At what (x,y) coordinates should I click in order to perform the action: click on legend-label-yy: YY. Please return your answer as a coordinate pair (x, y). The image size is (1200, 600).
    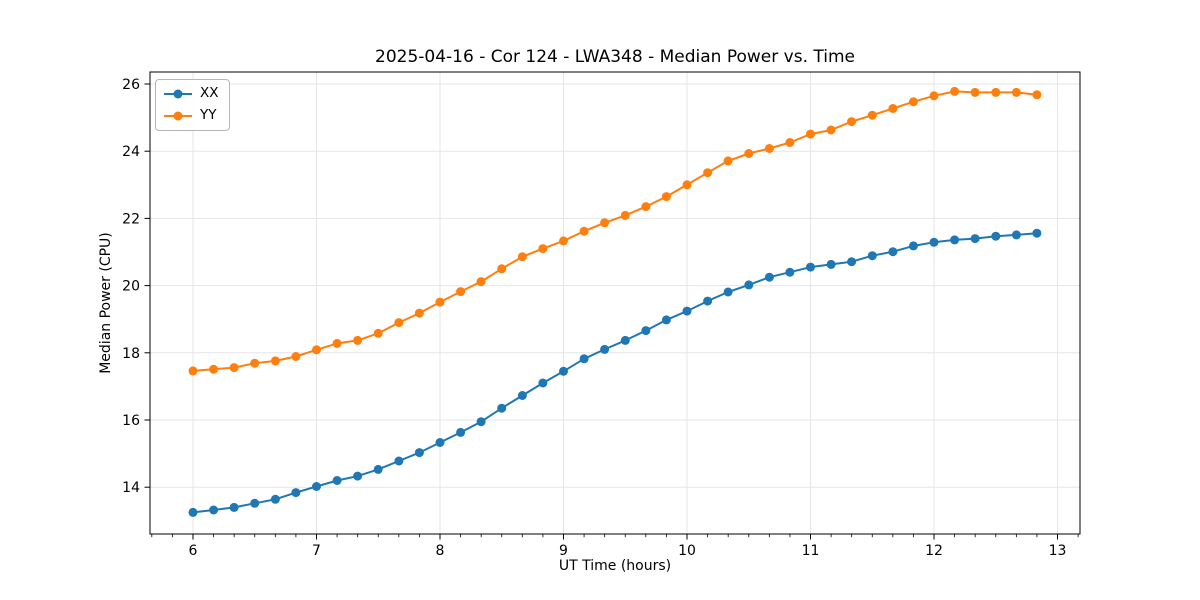
    Looking at the image, I should click on (208, 115).